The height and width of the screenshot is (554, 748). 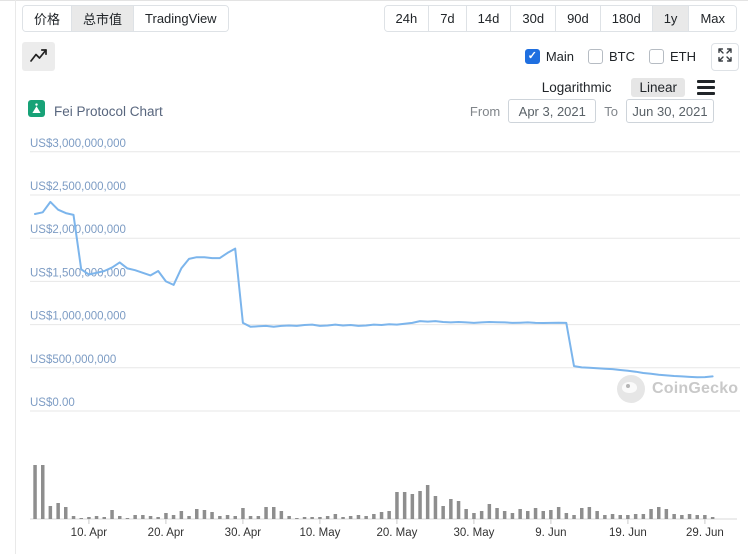 What do you see at coordinates (559, 56) in the screenshot?
I see `main-checkbox-label: Main` at bounding box center [559, 56].